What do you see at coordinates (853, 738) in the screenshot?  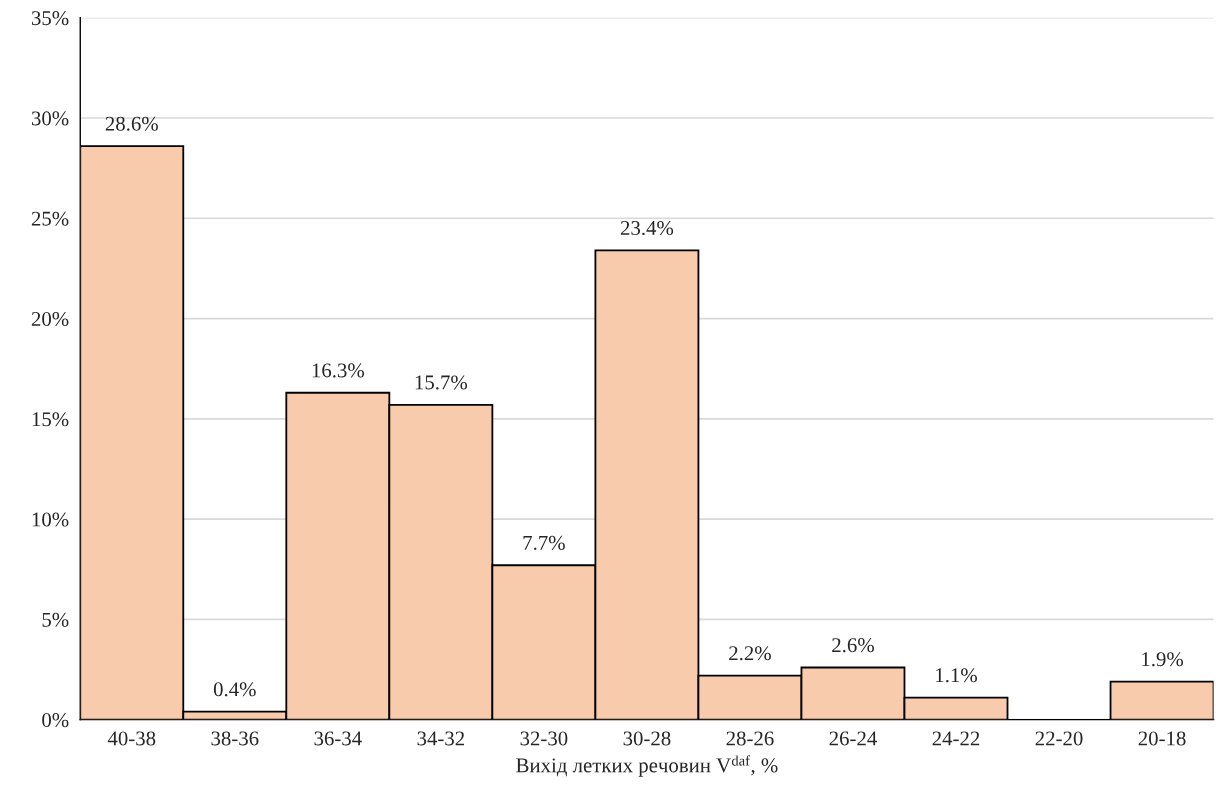 I see `x-tick-label: 26-24` at bounding box center [853, 738].